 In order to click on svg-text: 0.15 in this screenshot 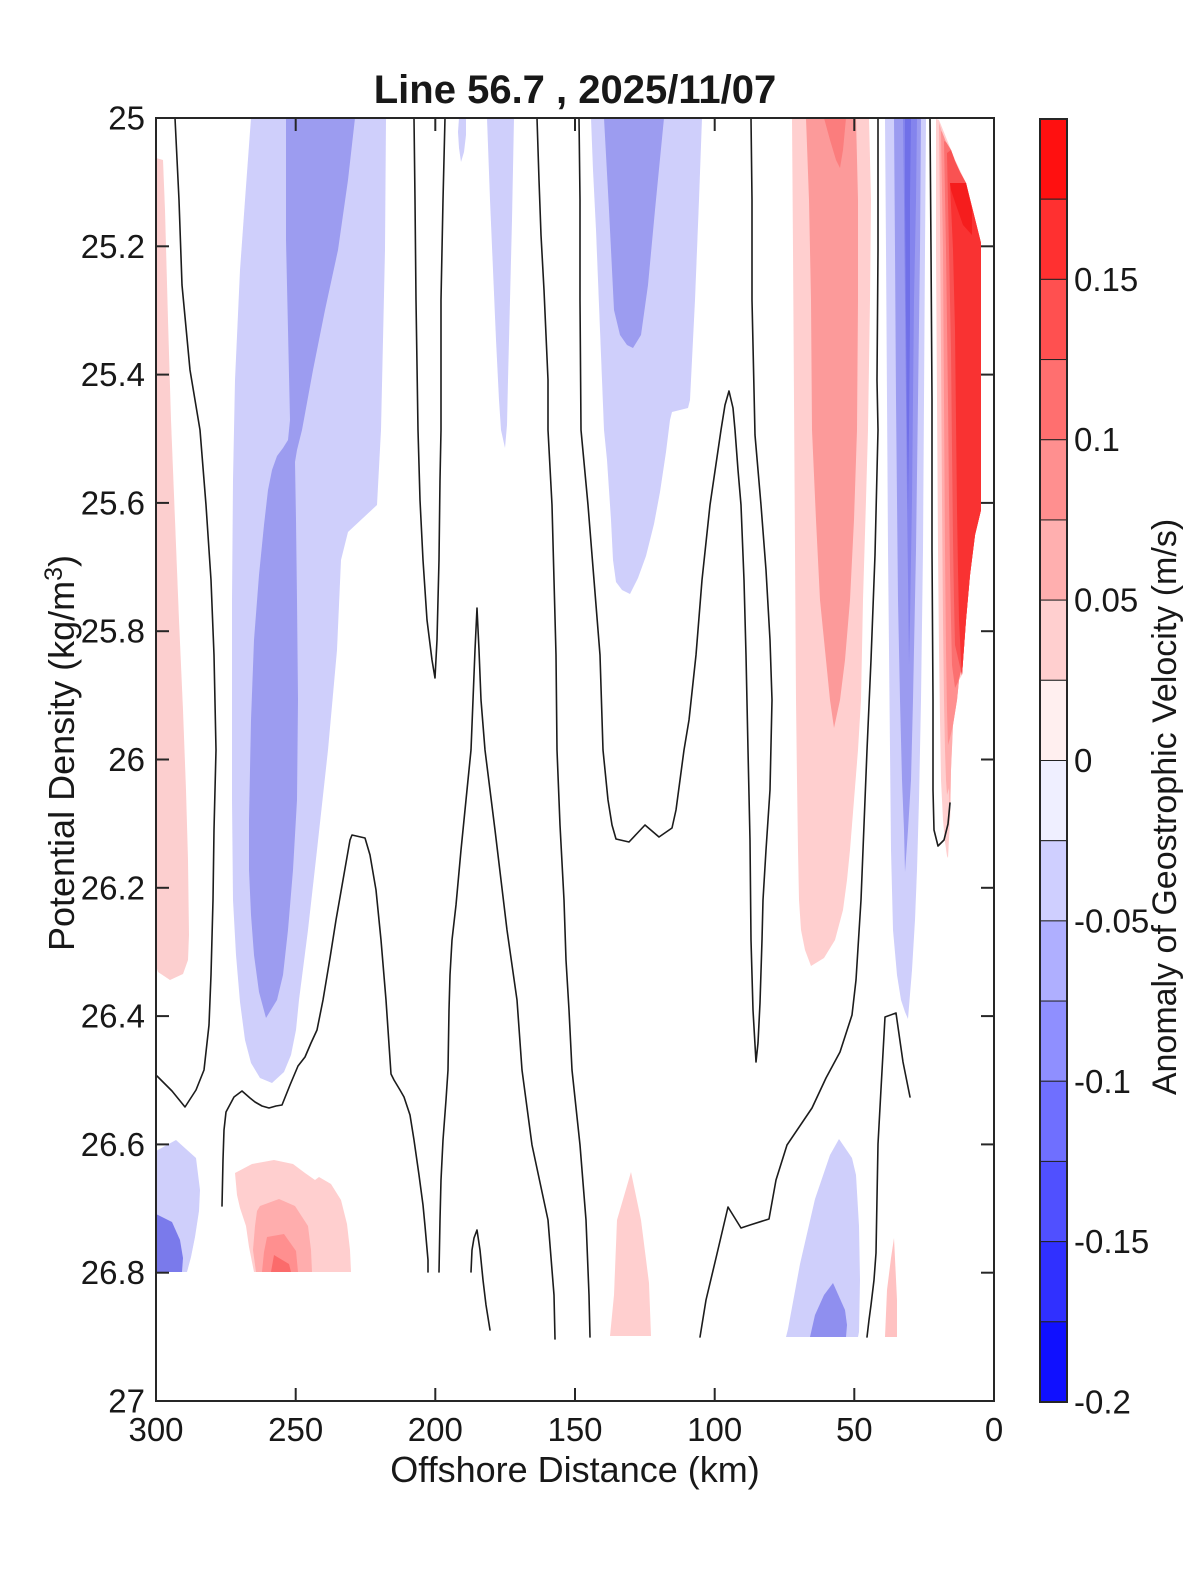, I will do `click(1106, 279)`.